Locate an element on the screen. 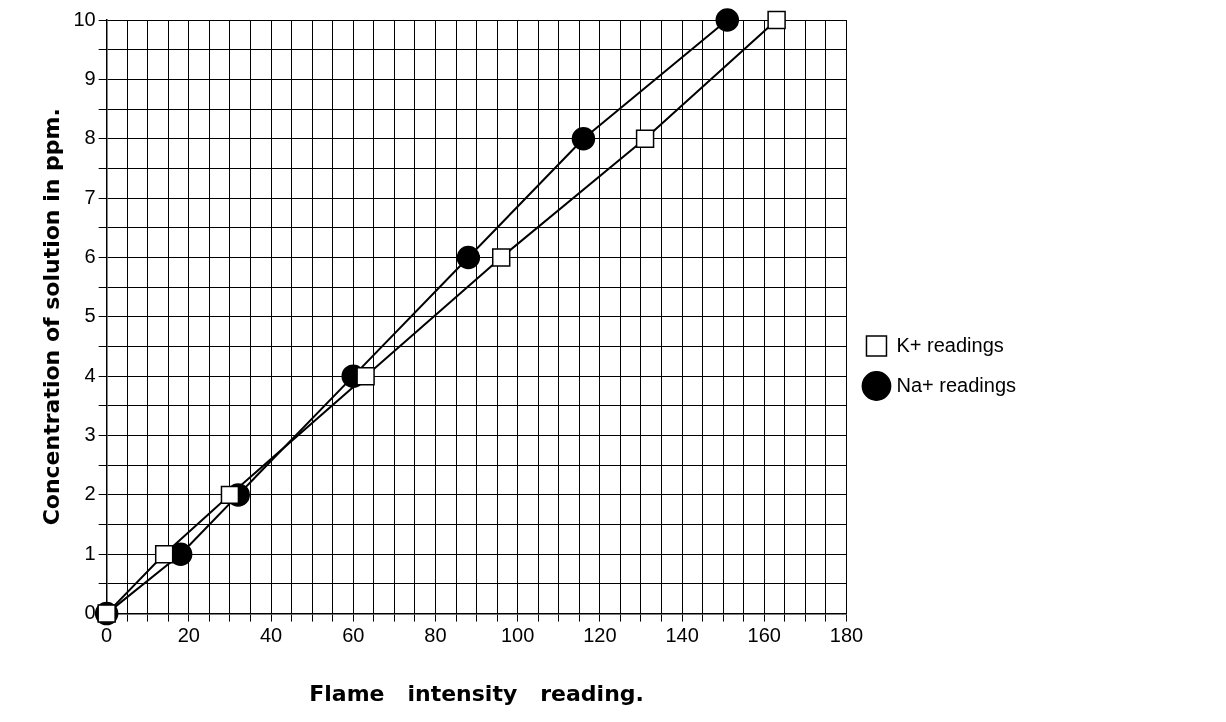 The height and width of the screenshot is (722, 1226). x-tick-label: 100 is located at coordinates (517, 635).